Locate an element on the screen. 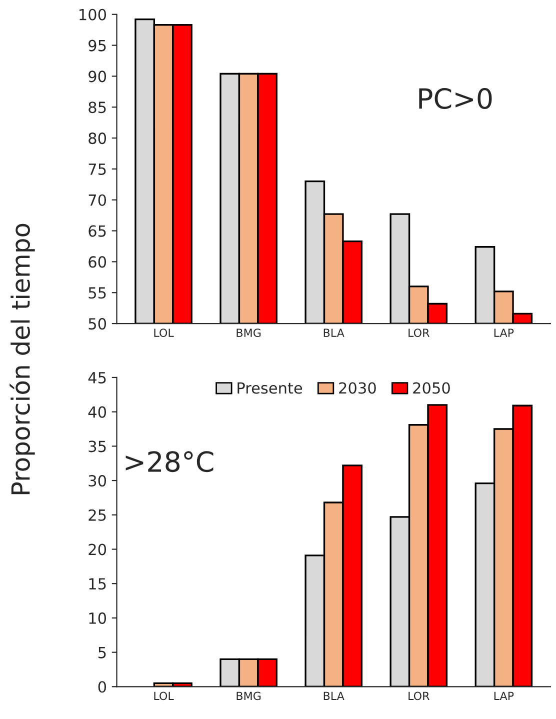  y-tick-label: 80 is located at coordinates (97, 138).